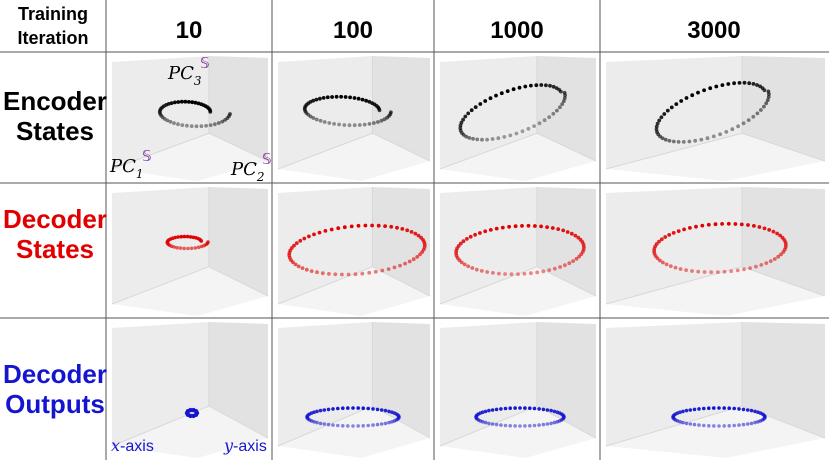  Describe the element at coordinates (55, 131) in the screenshot. I see `row-label-encoder-line2: States` at that location.